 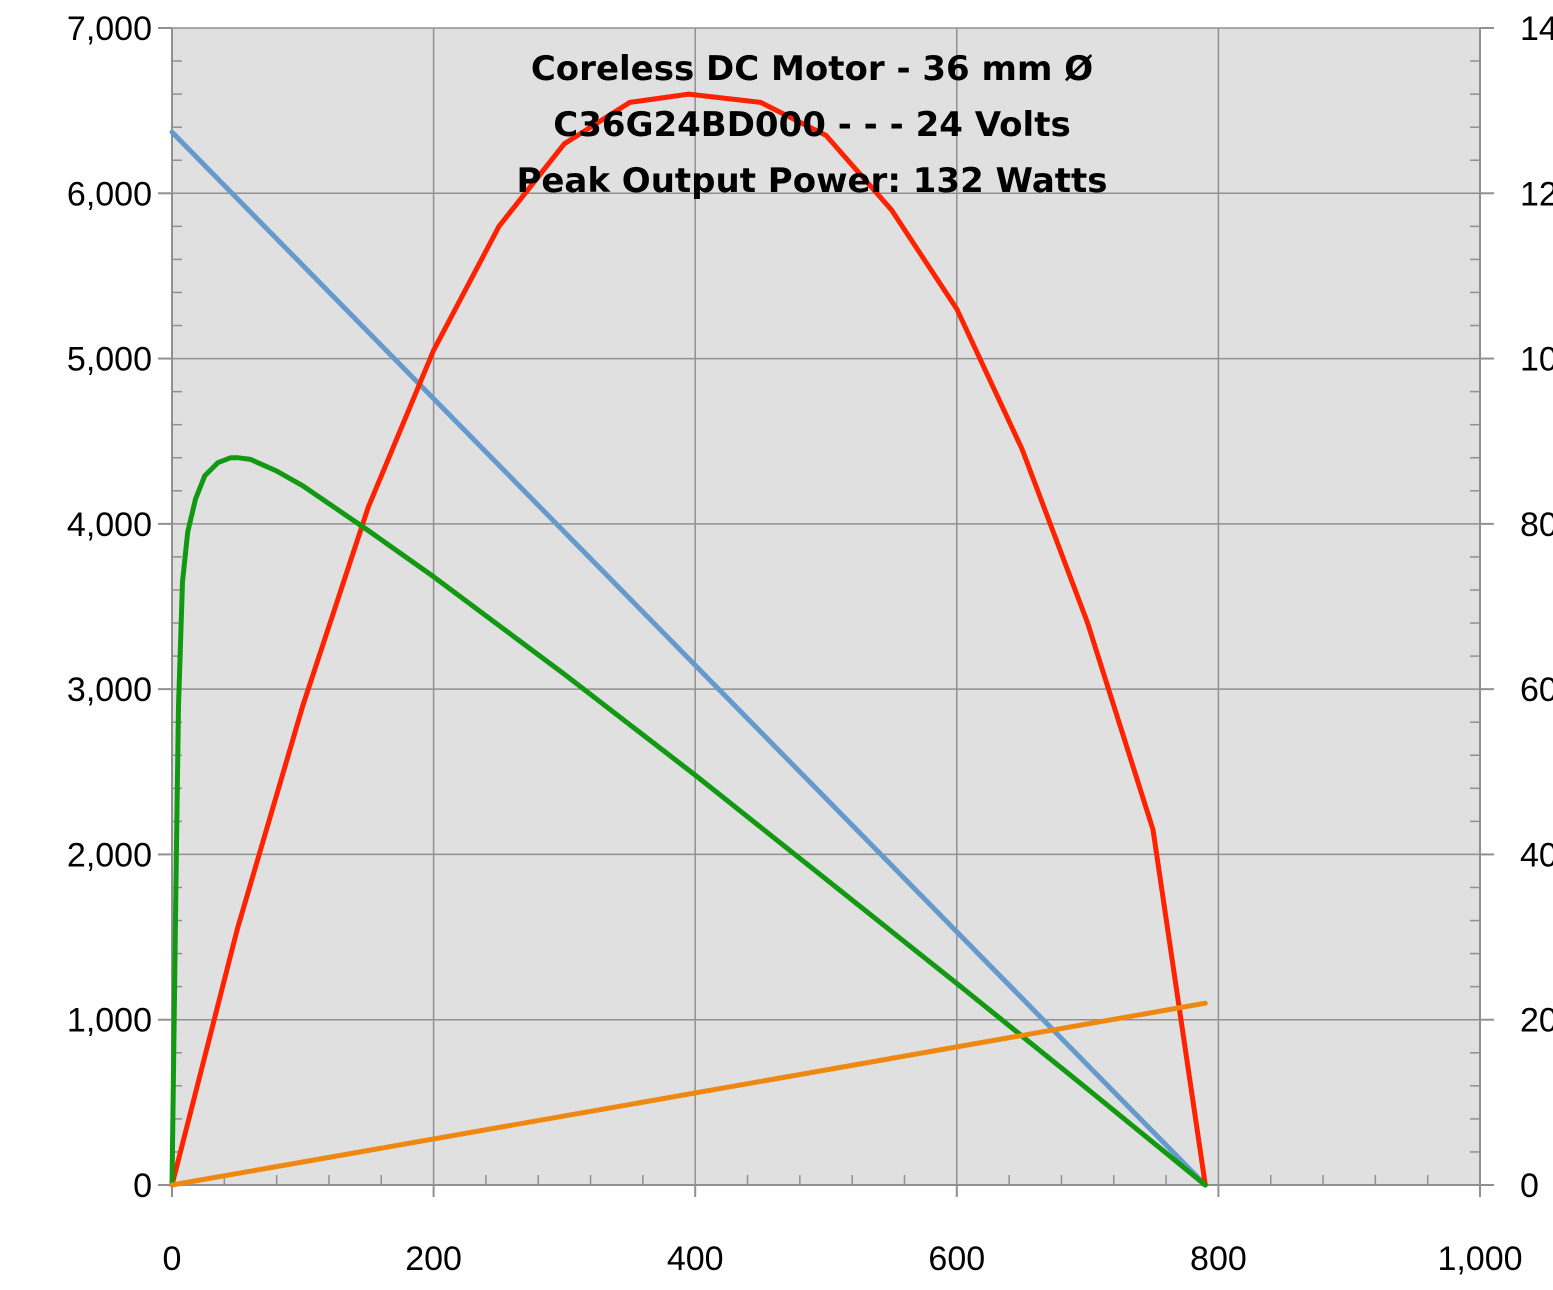 What do you see at coordinates (1536, 360) in the screenshot?
I see `y2-tick-label: 100` at bounding box center [1536, 360].